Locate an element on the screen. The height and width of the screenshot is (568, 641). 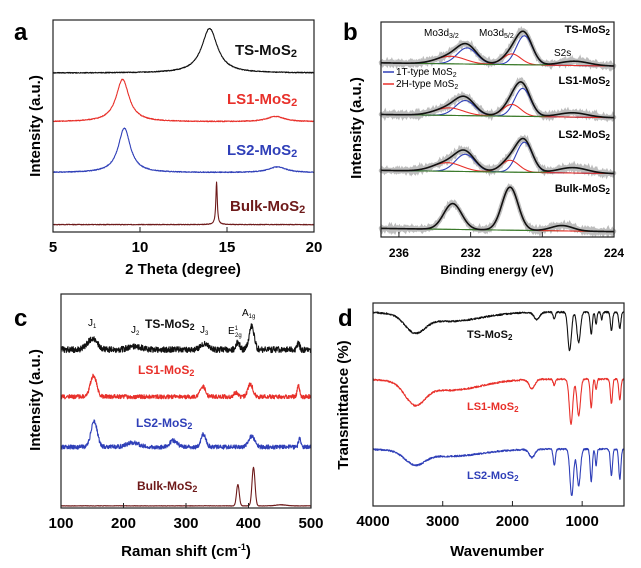
panel-c-label-ts: TS-MoS2 is located at coordinates (170, 324).